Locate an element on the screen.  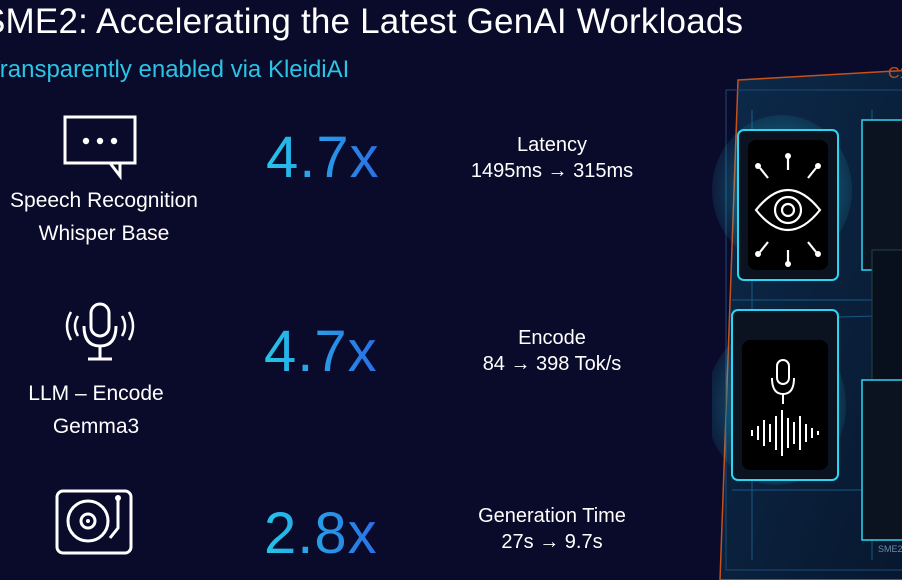
turntable-icon is located at coordinates (94, 522).